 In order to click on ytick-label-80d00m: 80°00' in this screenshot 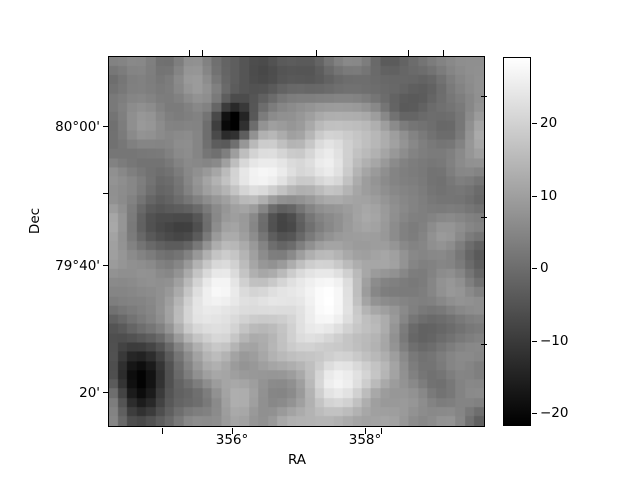, I will do `click(77, 127)`.